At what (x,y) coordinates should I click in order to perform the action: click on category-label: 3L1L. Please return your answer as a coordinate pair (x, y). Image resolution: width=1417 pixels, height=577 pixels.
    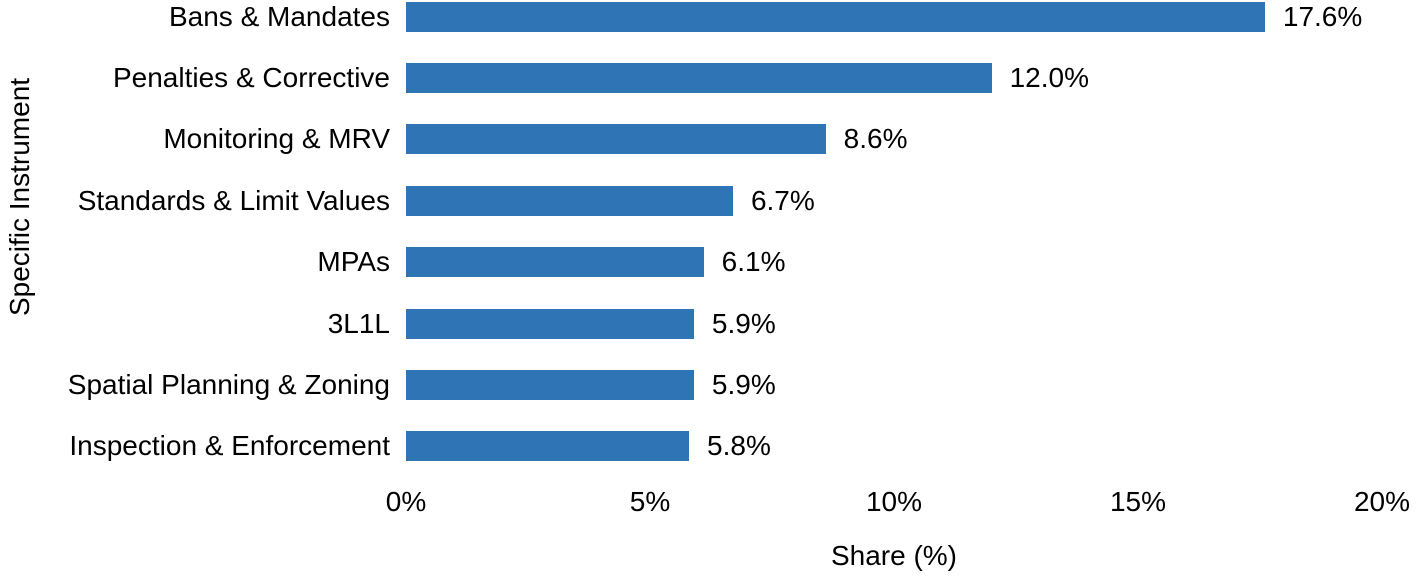
    Looking at the image, I should click on (358, 323).